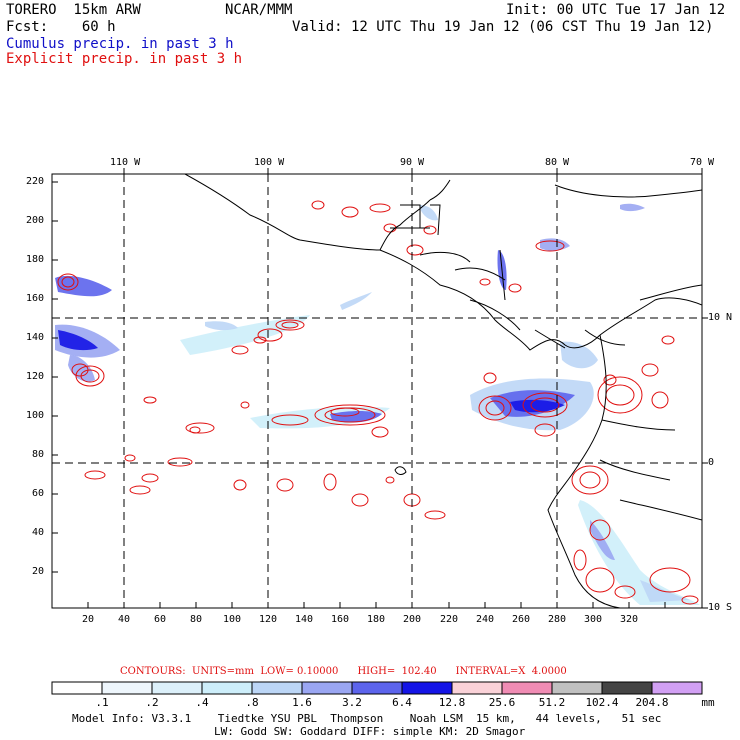 The height and width of the screenshot is (740, 740). What do you see at coordinates (402, 702) in the screenshot?
I see `colorbar-label: 6.4` at bounding box center [402, 702].